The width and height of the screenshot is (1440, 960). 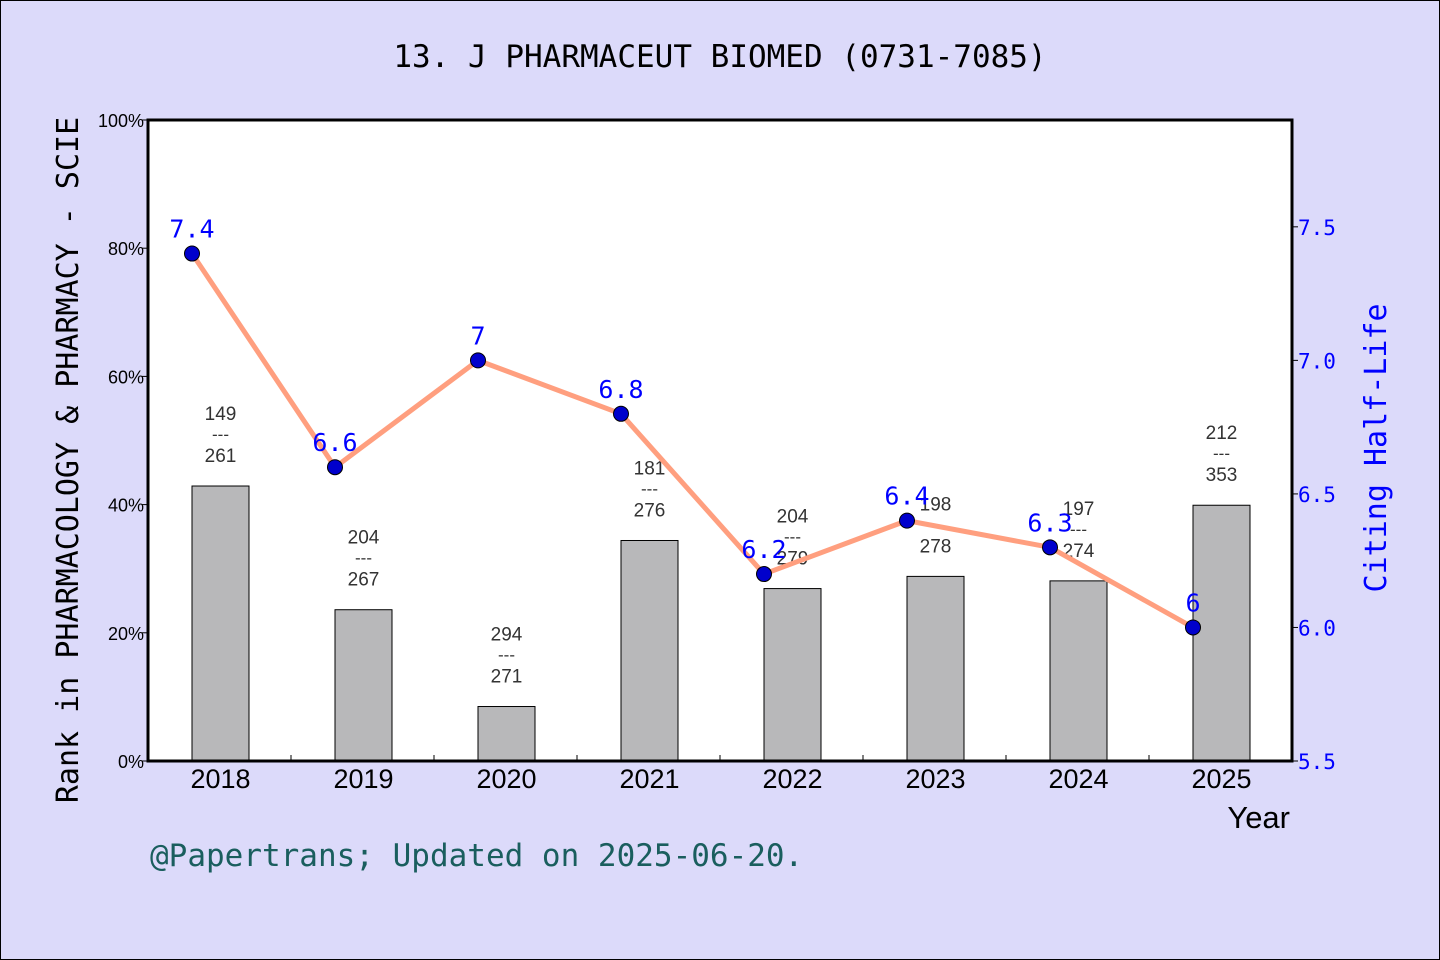 What do you see at coordinates (126, 377) in the screenshot?
I see `y-tick-label: 60%` at bounding box center [126, 377].